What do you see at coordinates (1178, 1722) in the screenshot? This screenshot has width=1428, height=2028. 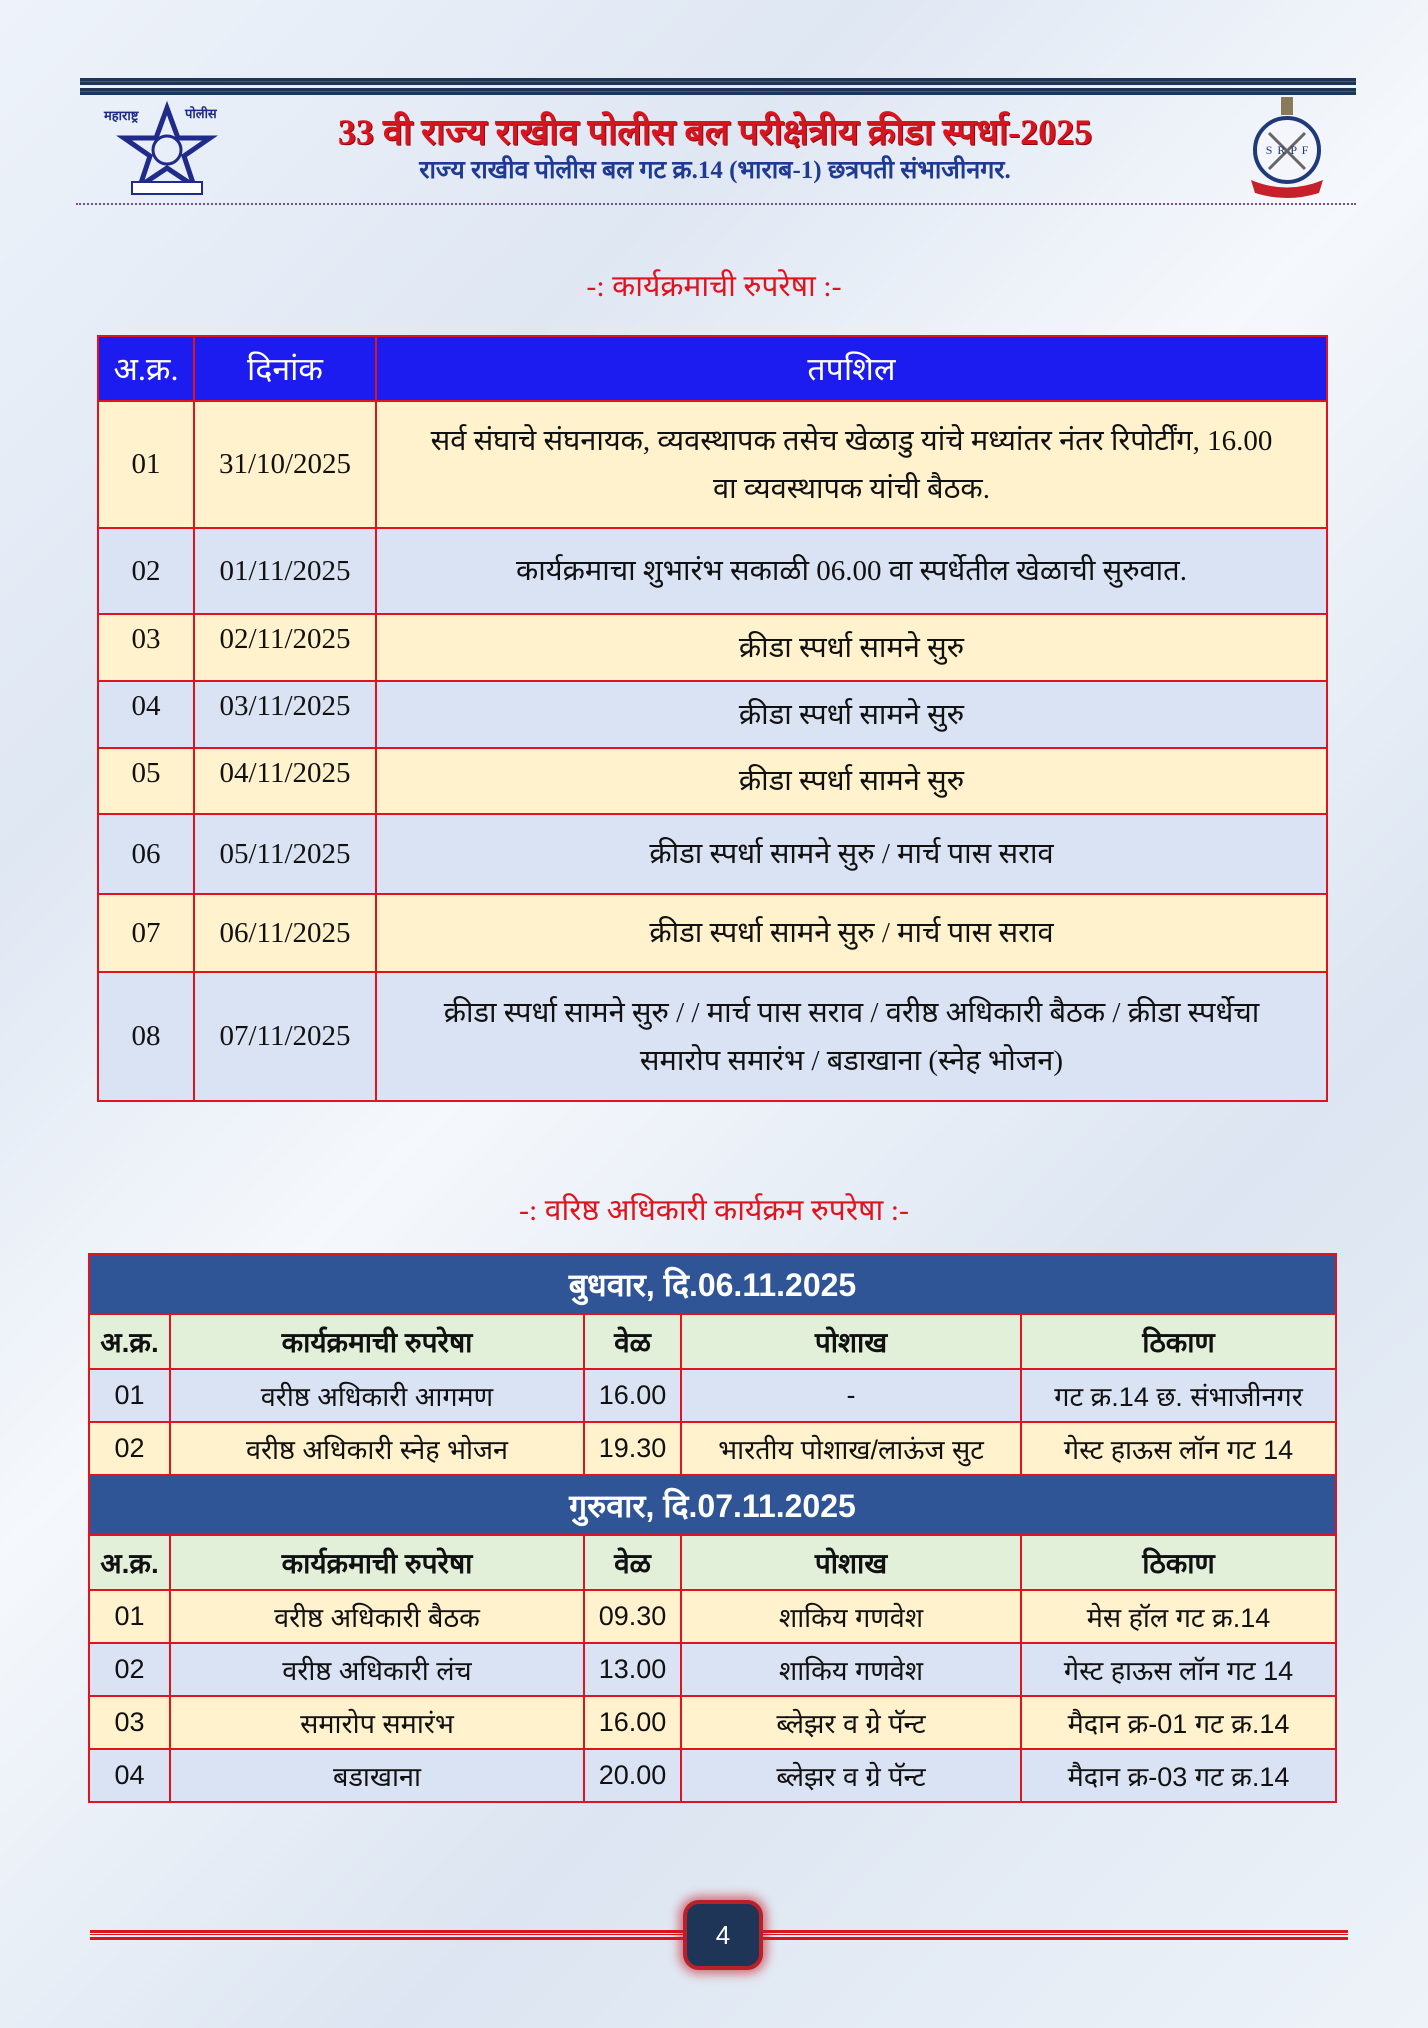 I see `row-venue: मैदान क्र-01 गट क्र.14` at bounding box center [1178, 1722].